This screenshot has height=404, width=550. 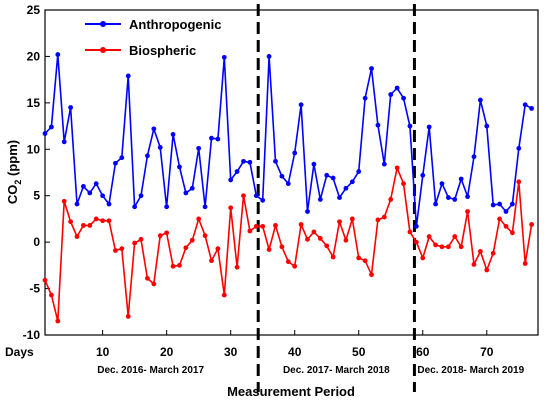 What do you see at coordinates (36, 172) in the screenshot?
I see `y-axis-ticks: -10 -5 0 5 10 15 20 25` at bounding box center [36, 172].